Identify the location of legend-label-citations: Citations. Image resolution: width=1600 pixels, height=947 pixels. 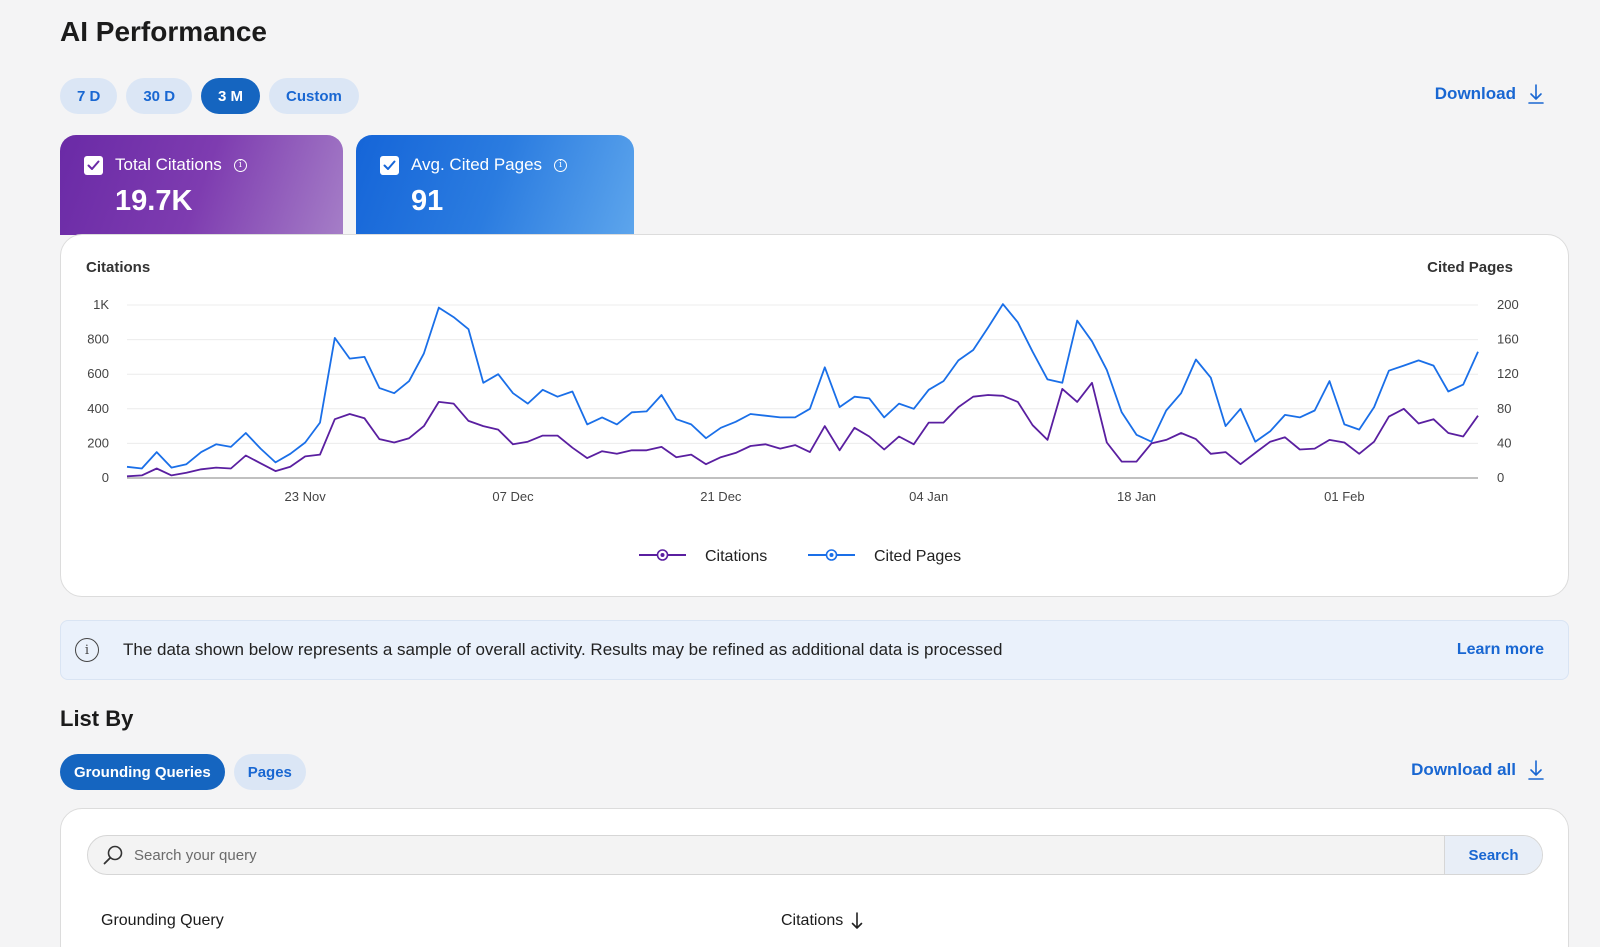
(736, 556).